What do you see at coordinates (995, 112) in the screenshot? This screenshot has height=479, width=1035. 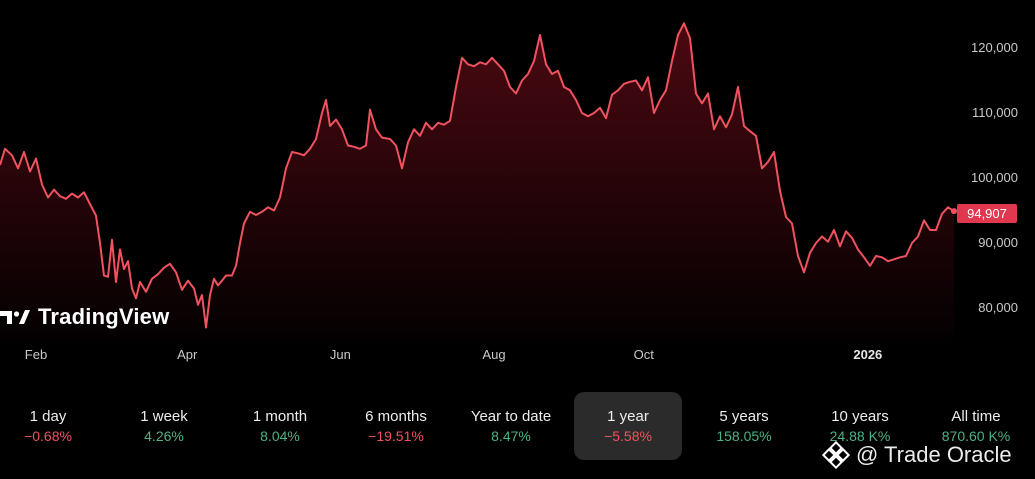 I see `y-tick-label: 110,000` at bounding box center [995, 112].